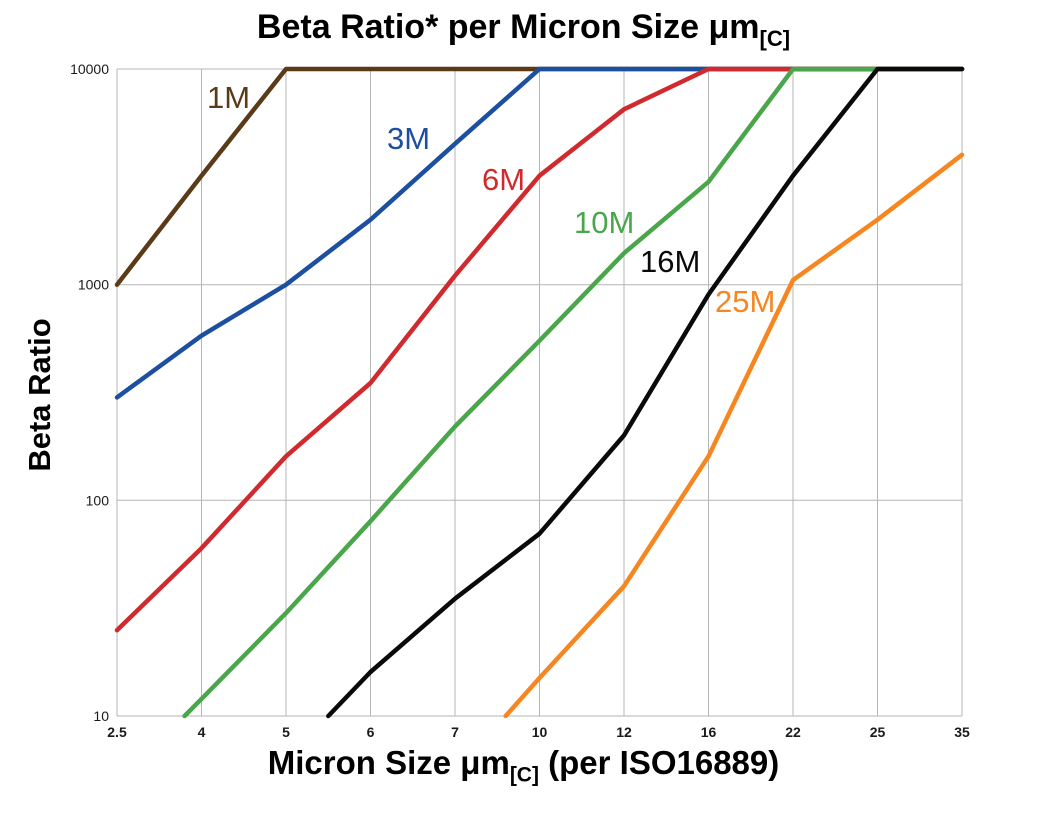  What do you see at coordinates (101, 716) in the screenshot?
I see `y-tick-label: 10` at bounding box center [101, 716].